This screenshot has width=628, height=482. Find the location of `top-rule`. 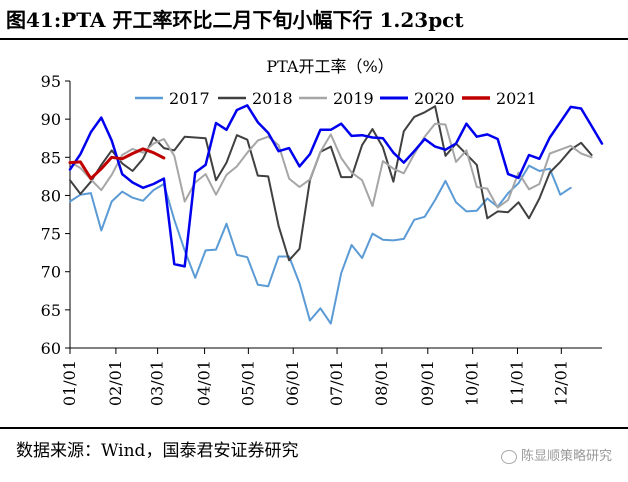

top-rule is located at coordinates (314, 39).